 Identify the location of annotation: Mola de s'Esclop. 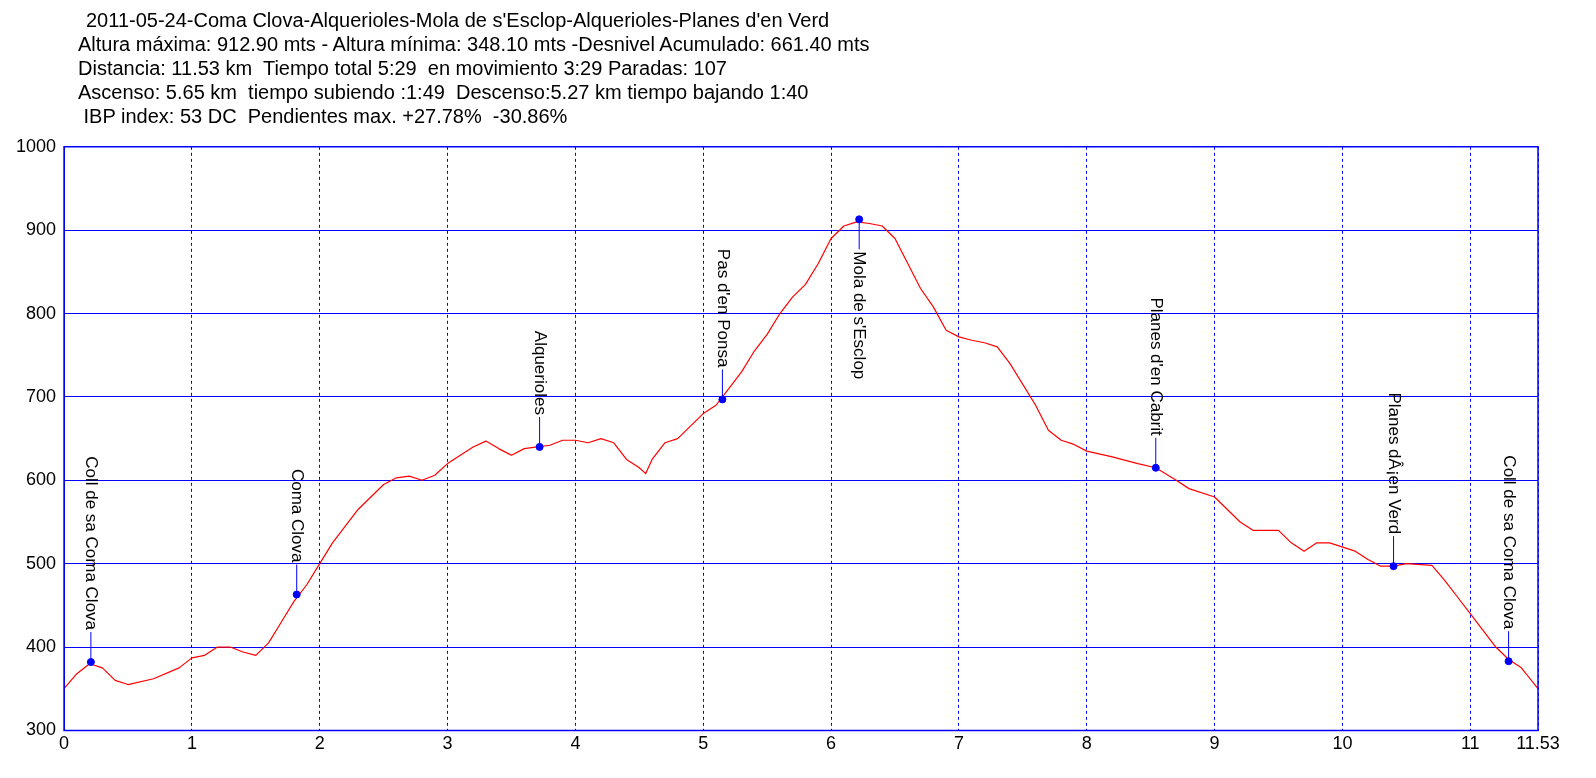
(860, 315).